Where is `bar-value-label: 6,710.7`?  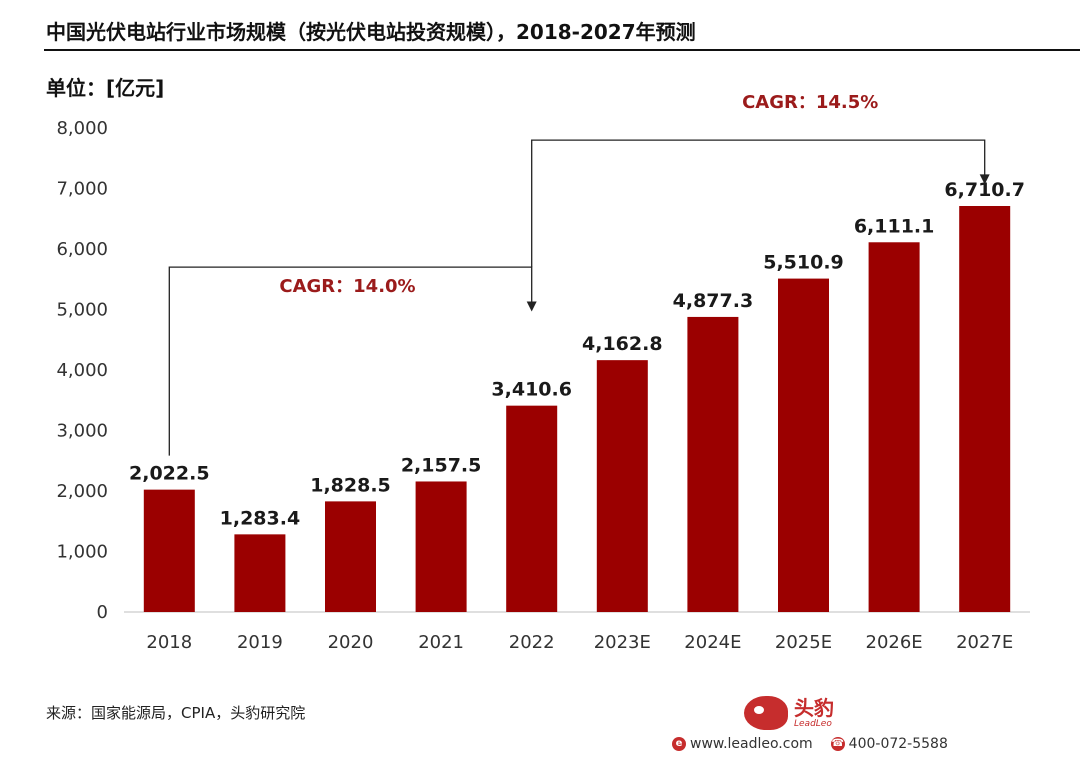
bar-value-label: 6,710.7 is located at coordinates (984, 190).